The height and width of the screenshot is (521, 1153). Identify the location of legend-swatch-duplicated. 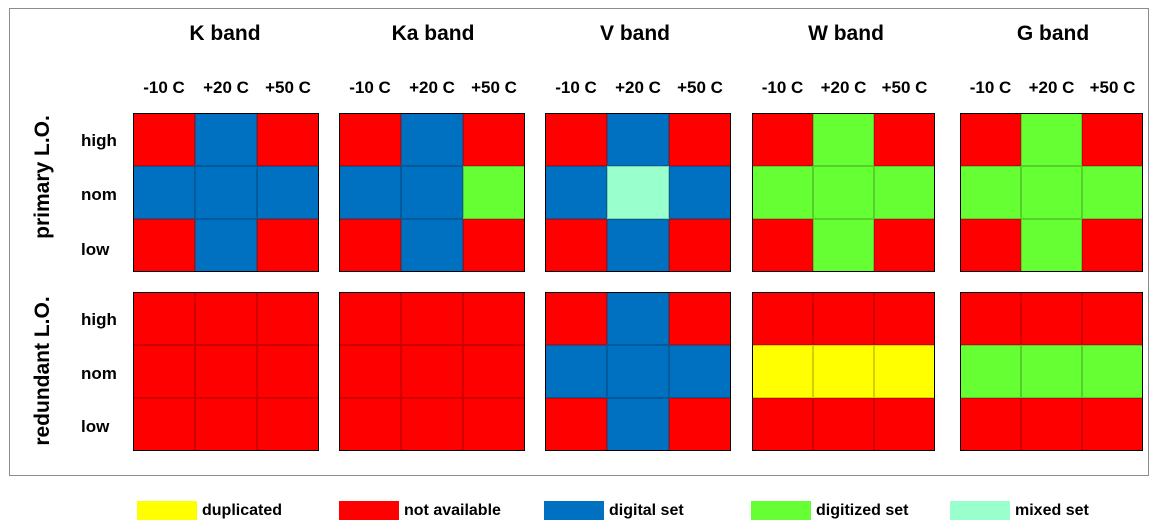
(167, 510).